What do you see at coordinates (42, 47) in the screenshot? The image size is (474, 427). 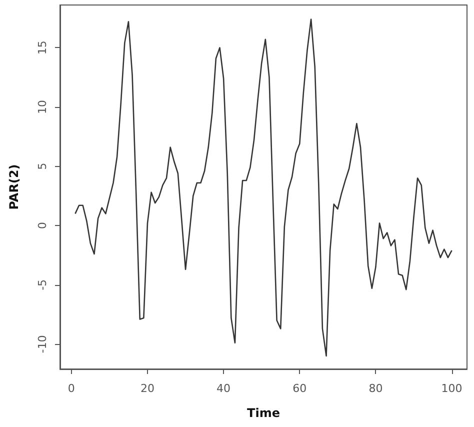 I see `y-tick-label: 15` at bounding box center [42, 47].